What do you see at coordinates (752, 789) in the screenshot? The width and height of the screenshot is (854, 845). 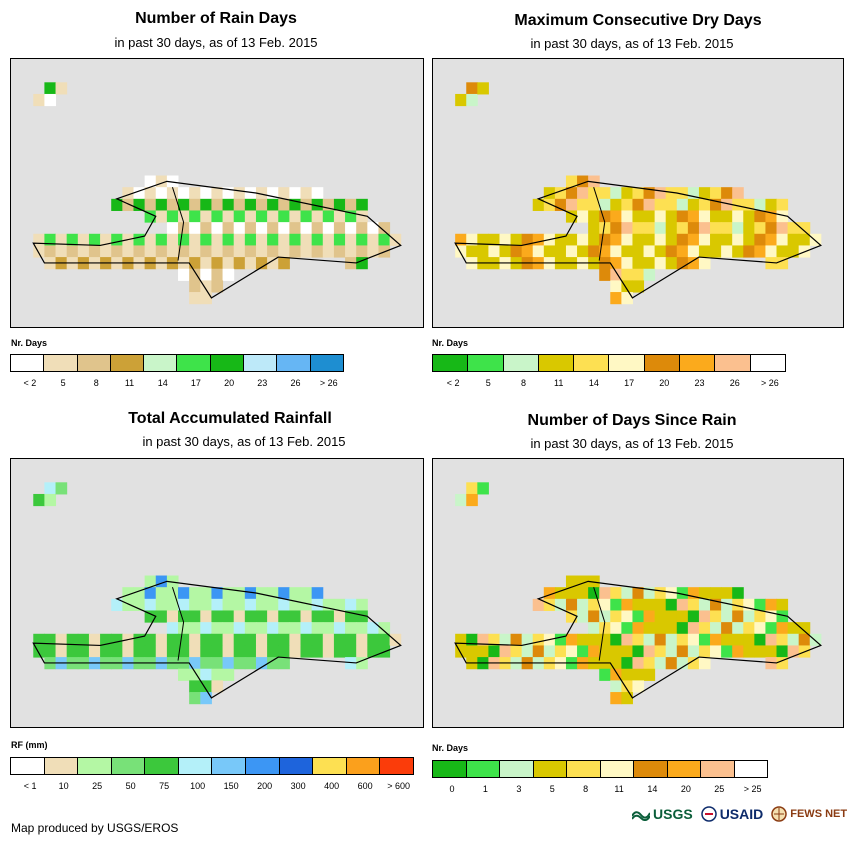 I see `legend-tick-label: > 25` at bounding box center [752, 789].